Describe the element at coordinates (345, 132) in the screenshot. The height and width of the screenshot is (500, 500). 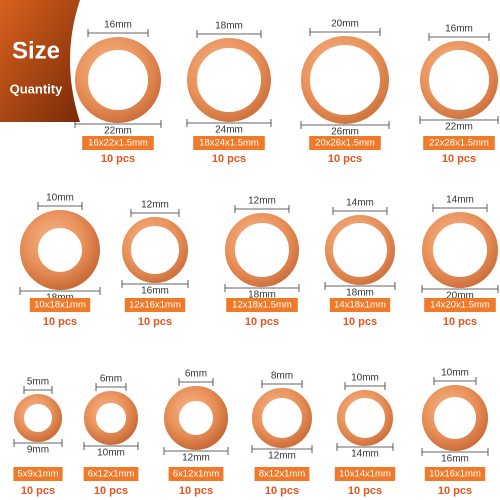
I see `outer-diameter: 26mm` at that location.